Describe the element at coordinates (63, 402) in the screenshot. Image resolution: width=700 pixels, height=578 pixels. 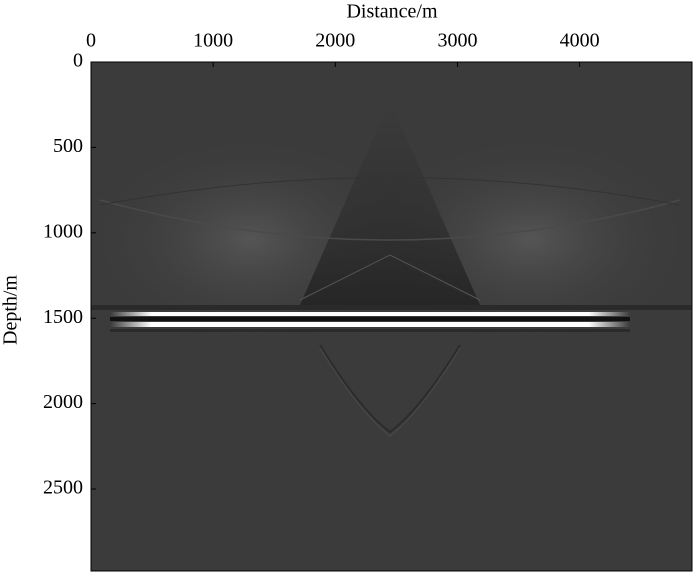
I see `y-tick-label: 2000` at that location.